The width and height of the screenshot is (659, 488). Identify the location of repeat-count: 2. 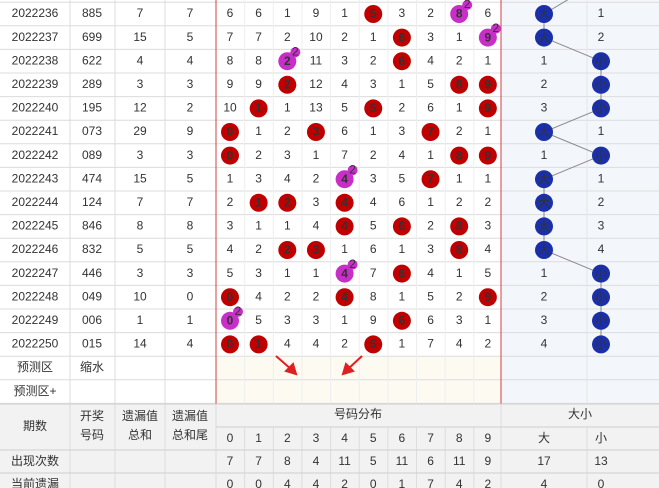
(467, 5).